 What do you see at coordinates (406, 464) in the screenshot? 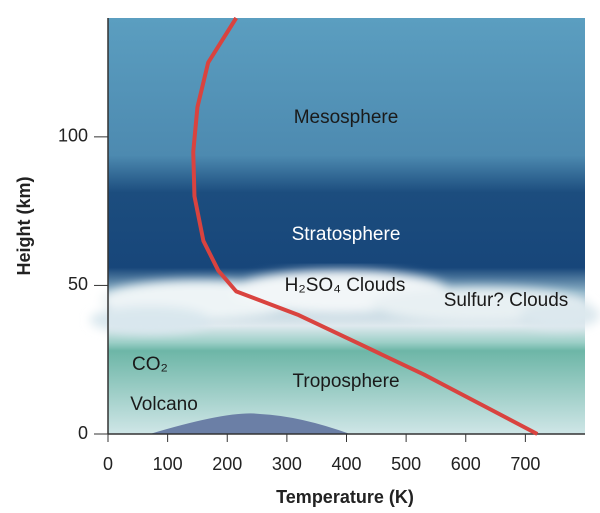
I see `x-tick-label: 500` at bounding box center [406, 464].